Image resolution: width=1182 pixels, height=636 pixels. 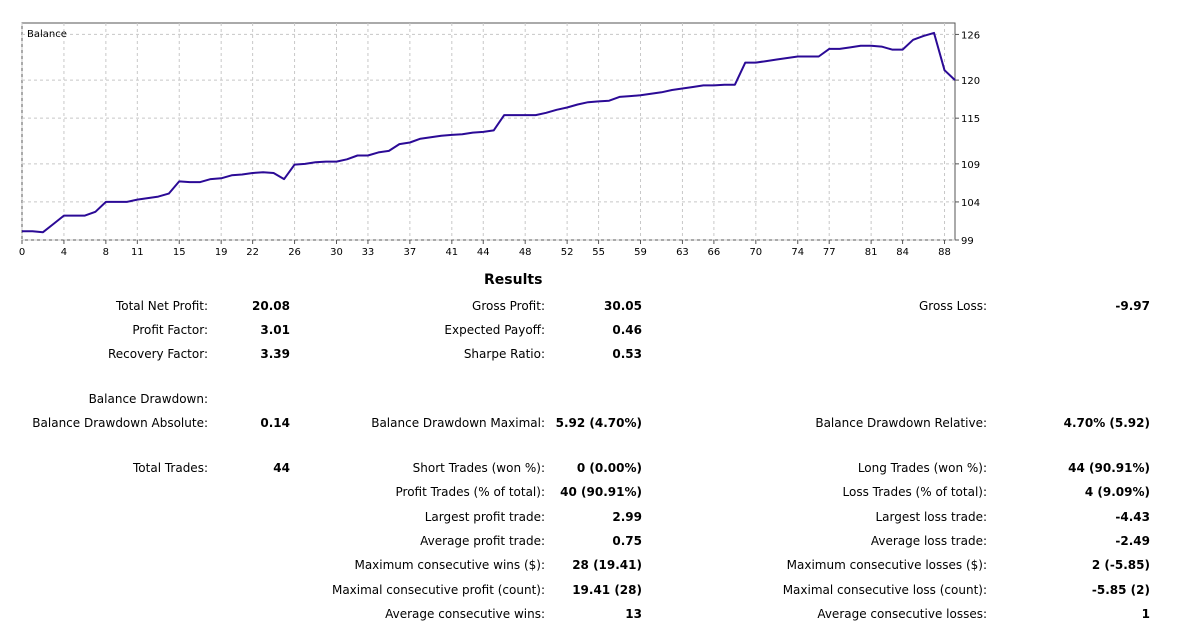 I want to click on avg-consec-wins-value: 13, so click(x=633, y=614).